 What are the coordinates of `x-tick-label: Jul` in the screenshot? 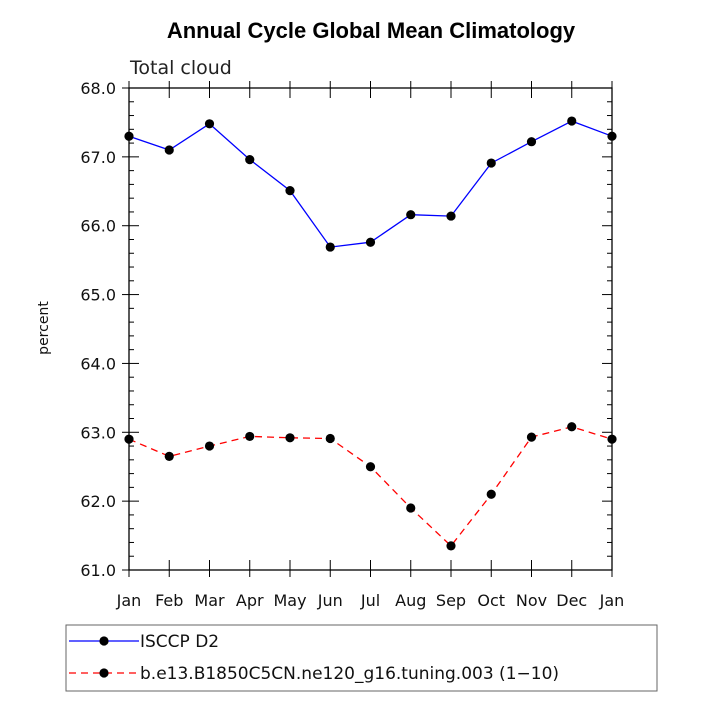 It's located at (370, 600).